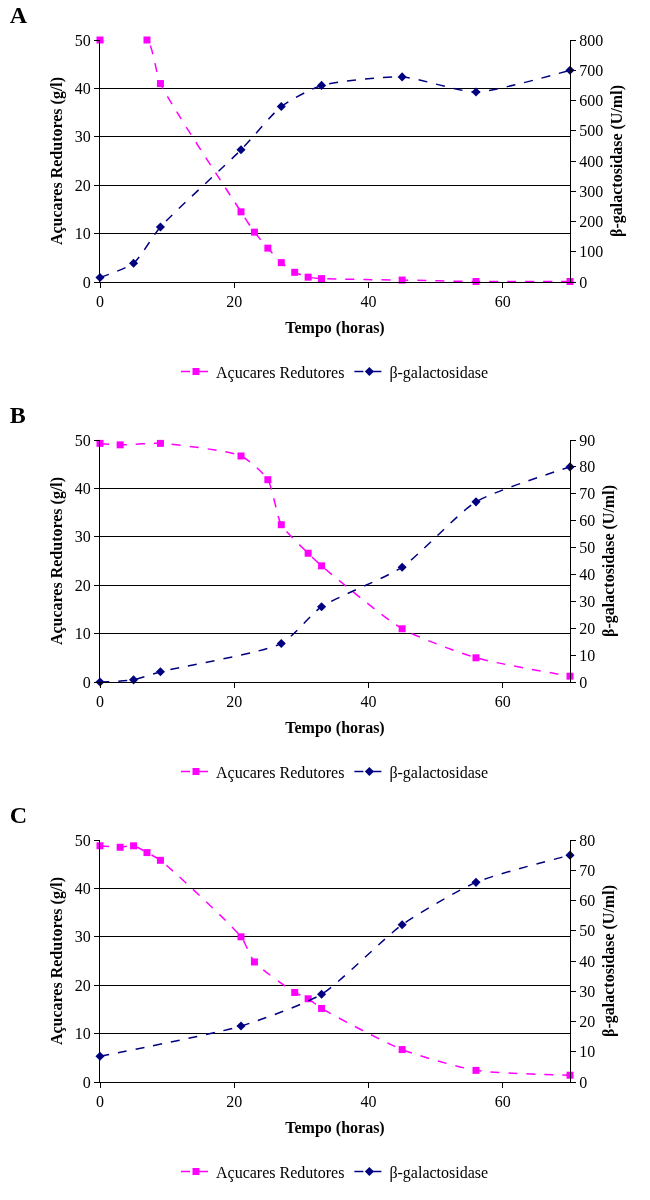  Describe the element at coordinates (587, 931) in the screenshot. I see `y2-tick-label: 50` at that location.